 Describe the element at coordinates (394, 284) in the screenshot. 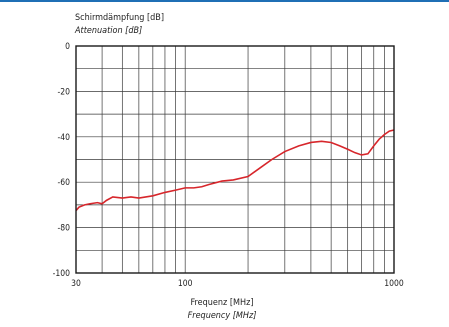

I see `x-tick-label: 1000` at that location.